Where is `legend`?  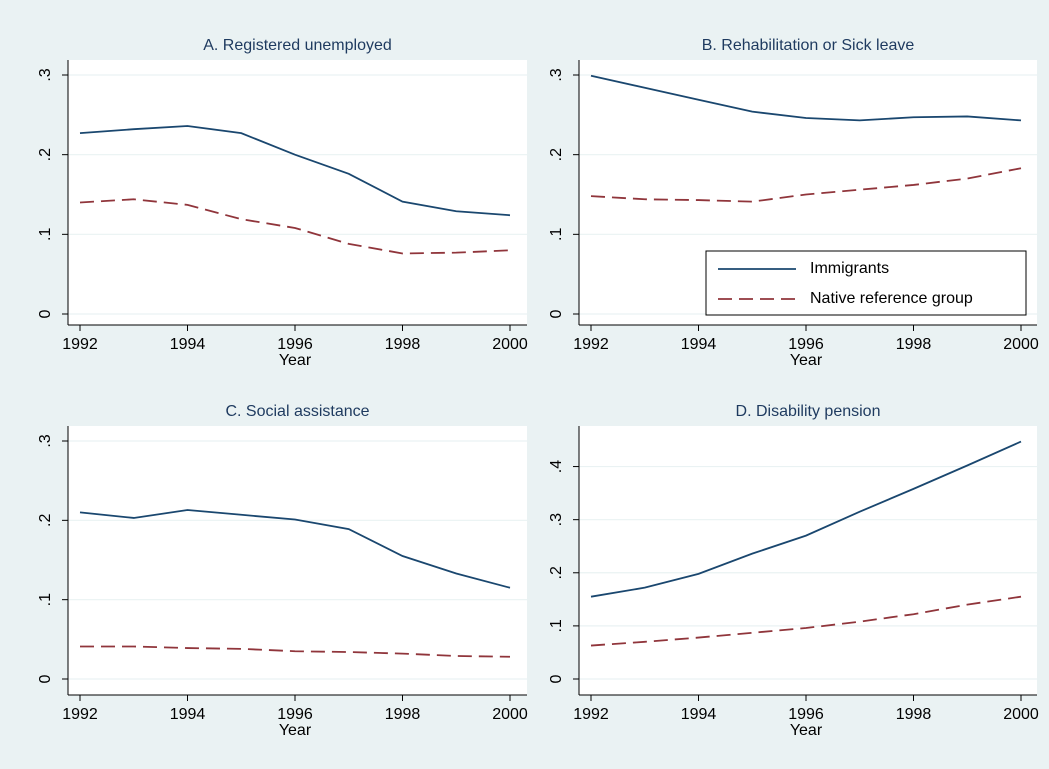 legend is located at coordinates (866, 283).